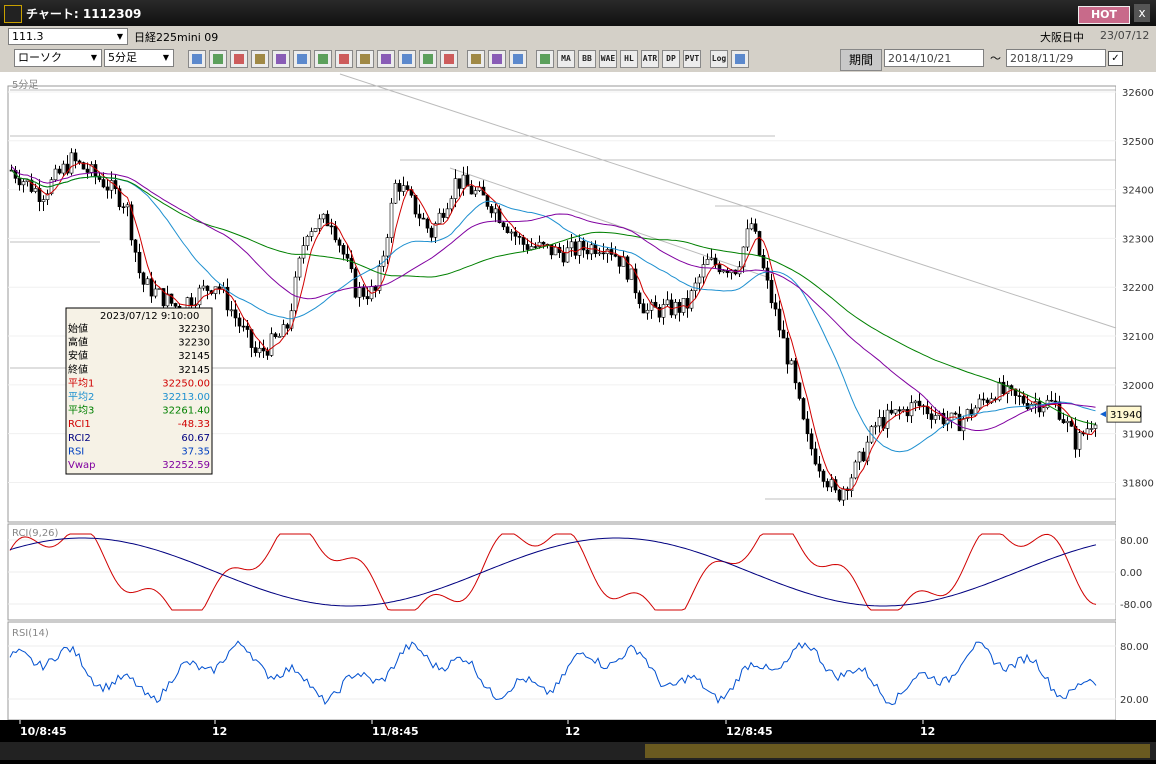  Describe the element at coordinates (428, 59) in the screenshot. I see `minus-bar-icon` at that location.